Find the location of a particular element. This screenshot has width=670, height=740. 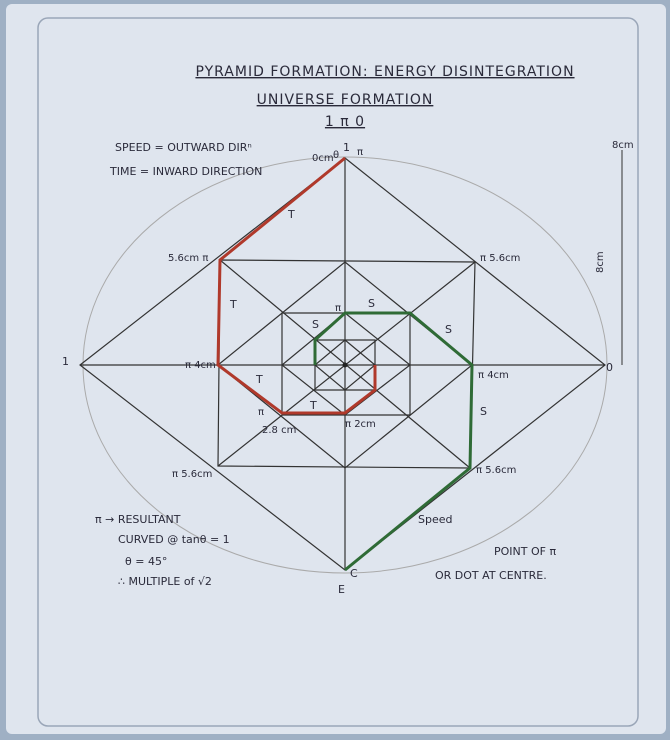

label: 5.6cm π is located at coordinates (188, 258).